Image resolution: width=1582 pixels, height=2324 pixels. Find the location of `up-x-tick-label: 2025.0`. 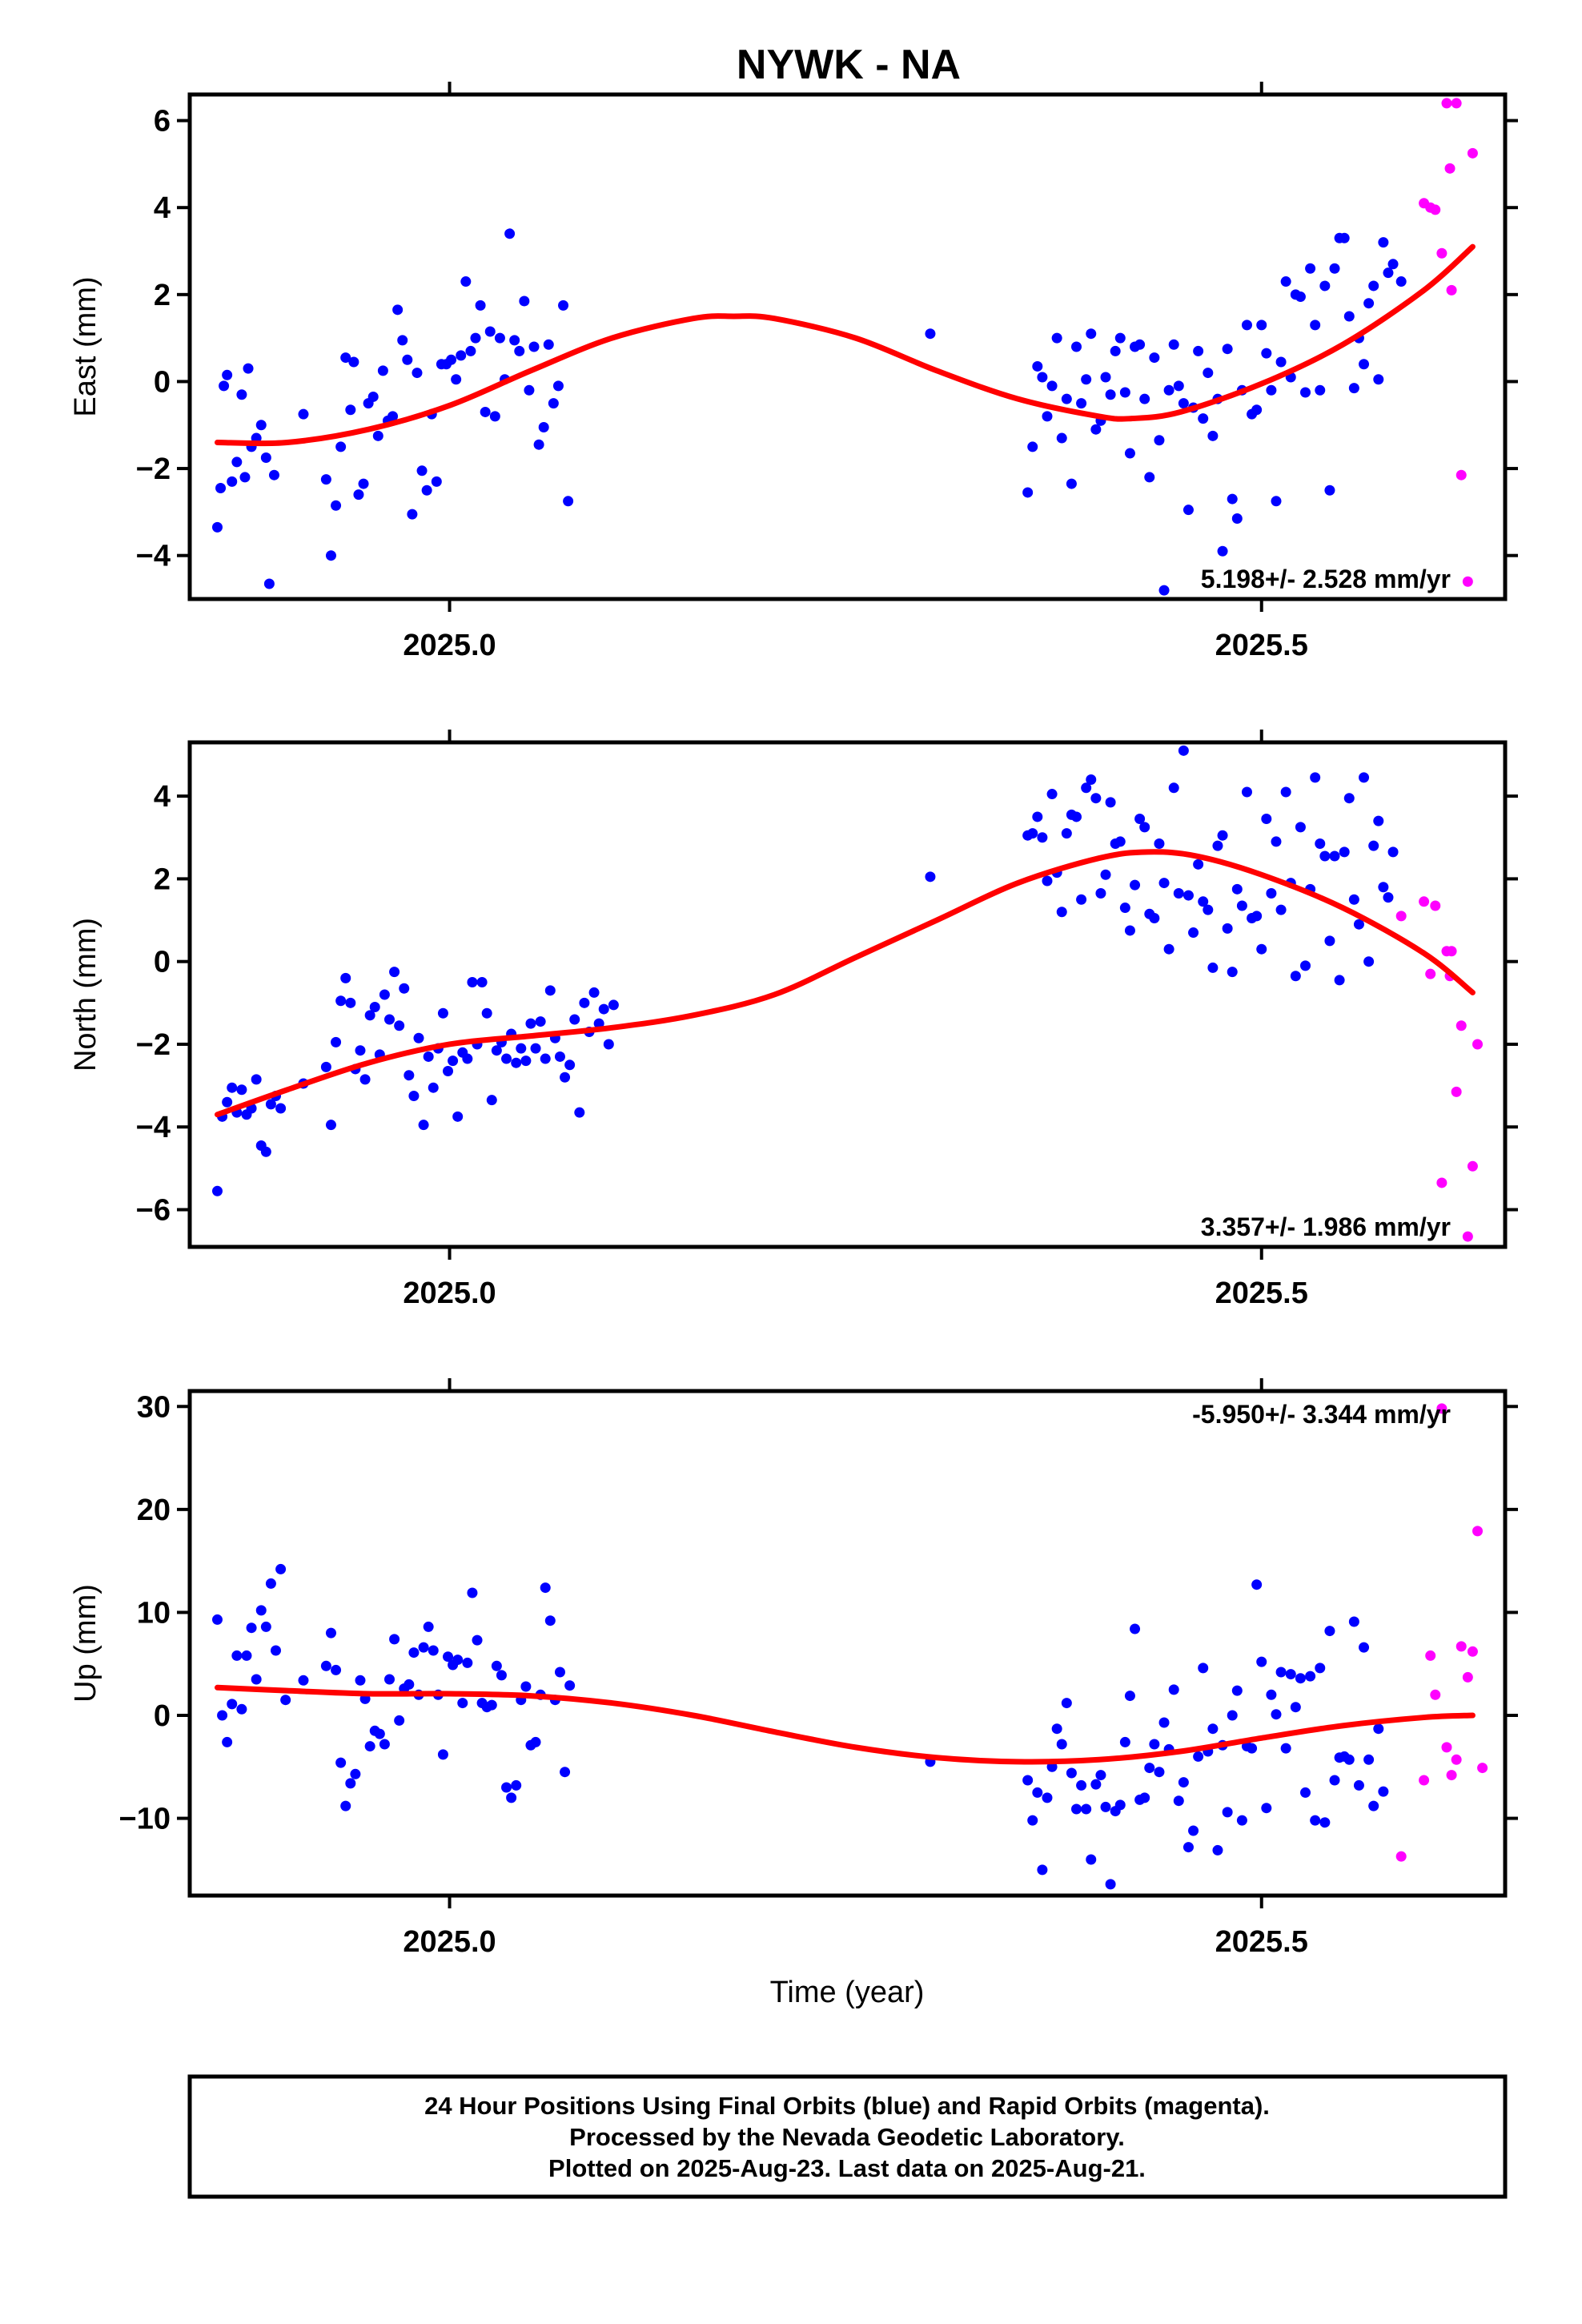

up-x-tick-label: 2025.0 is located at coordinates (449, 1942).